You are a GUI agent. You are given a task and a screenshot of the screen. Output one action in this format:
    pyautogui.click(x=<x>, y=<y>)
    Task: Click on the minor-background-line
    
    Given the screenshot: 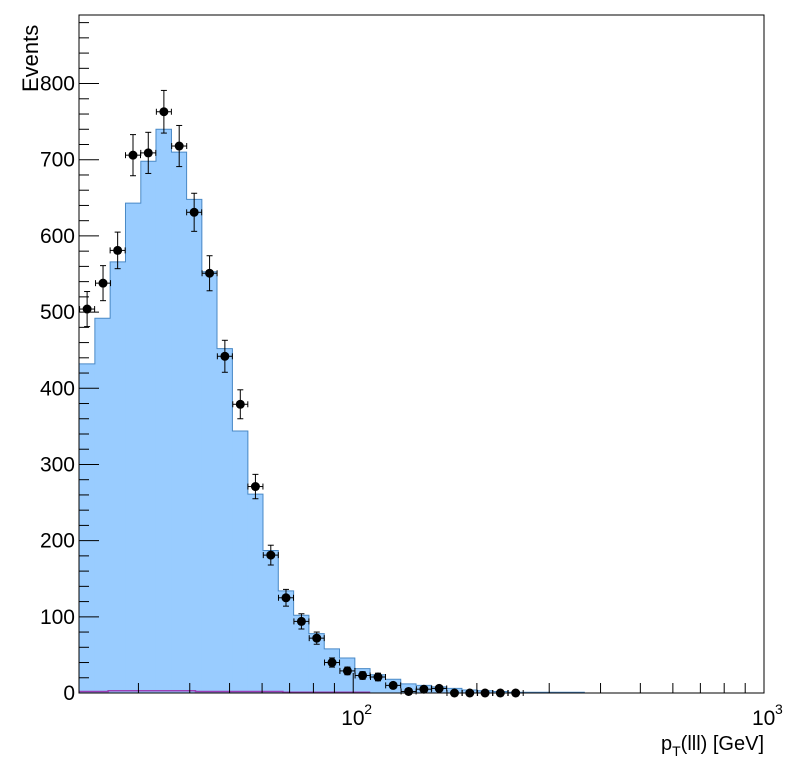 What is the action you would take?
    pyautogui.click(x=225, y=691)
    